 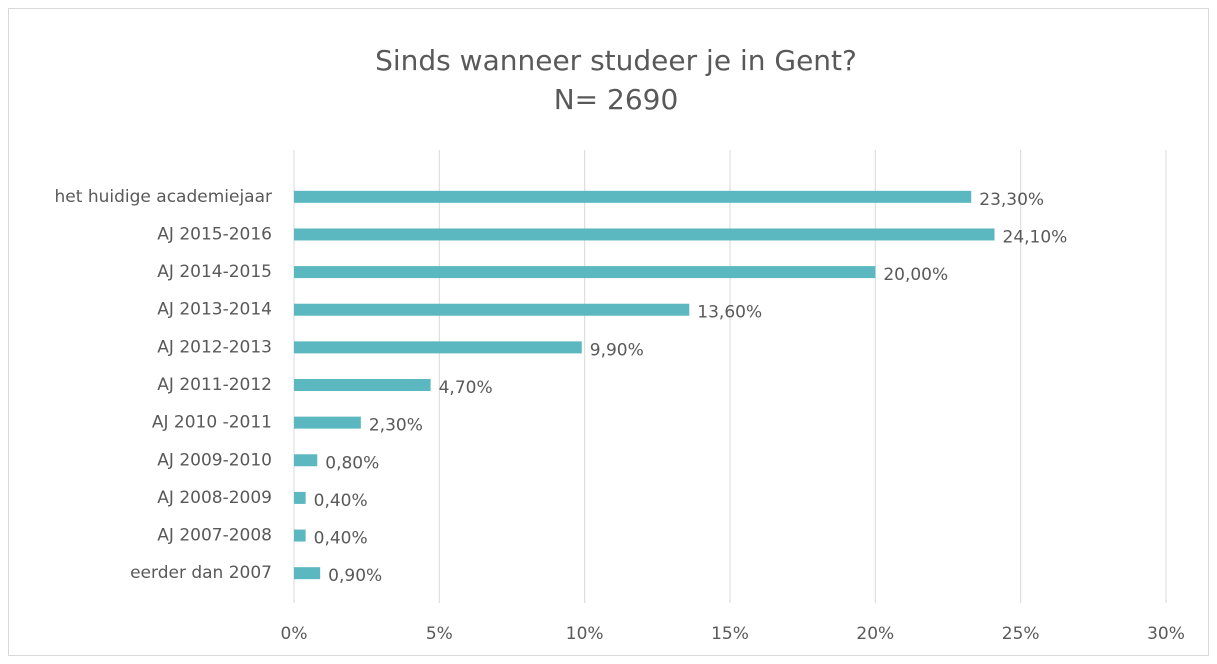 I want to click on y-tick-label: AJ 2015-2016, so click(x=214, y=234).